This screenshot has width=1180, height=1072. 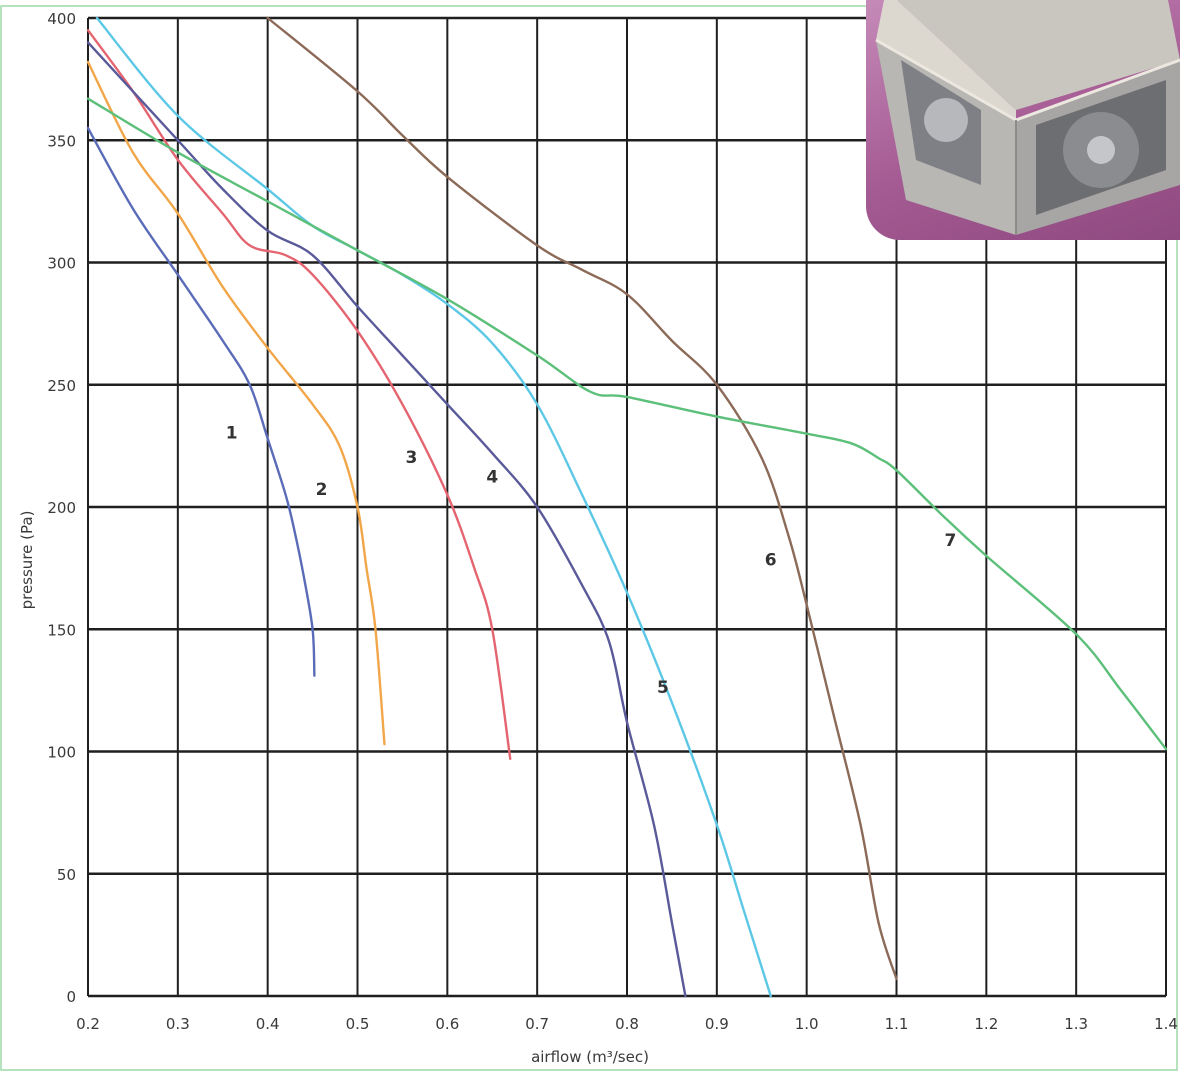 What do you see at coordinates (27, 560) in the screenshot?
I see `y-axis-label: pressure (Pa)` at bounding box center [27, 560].